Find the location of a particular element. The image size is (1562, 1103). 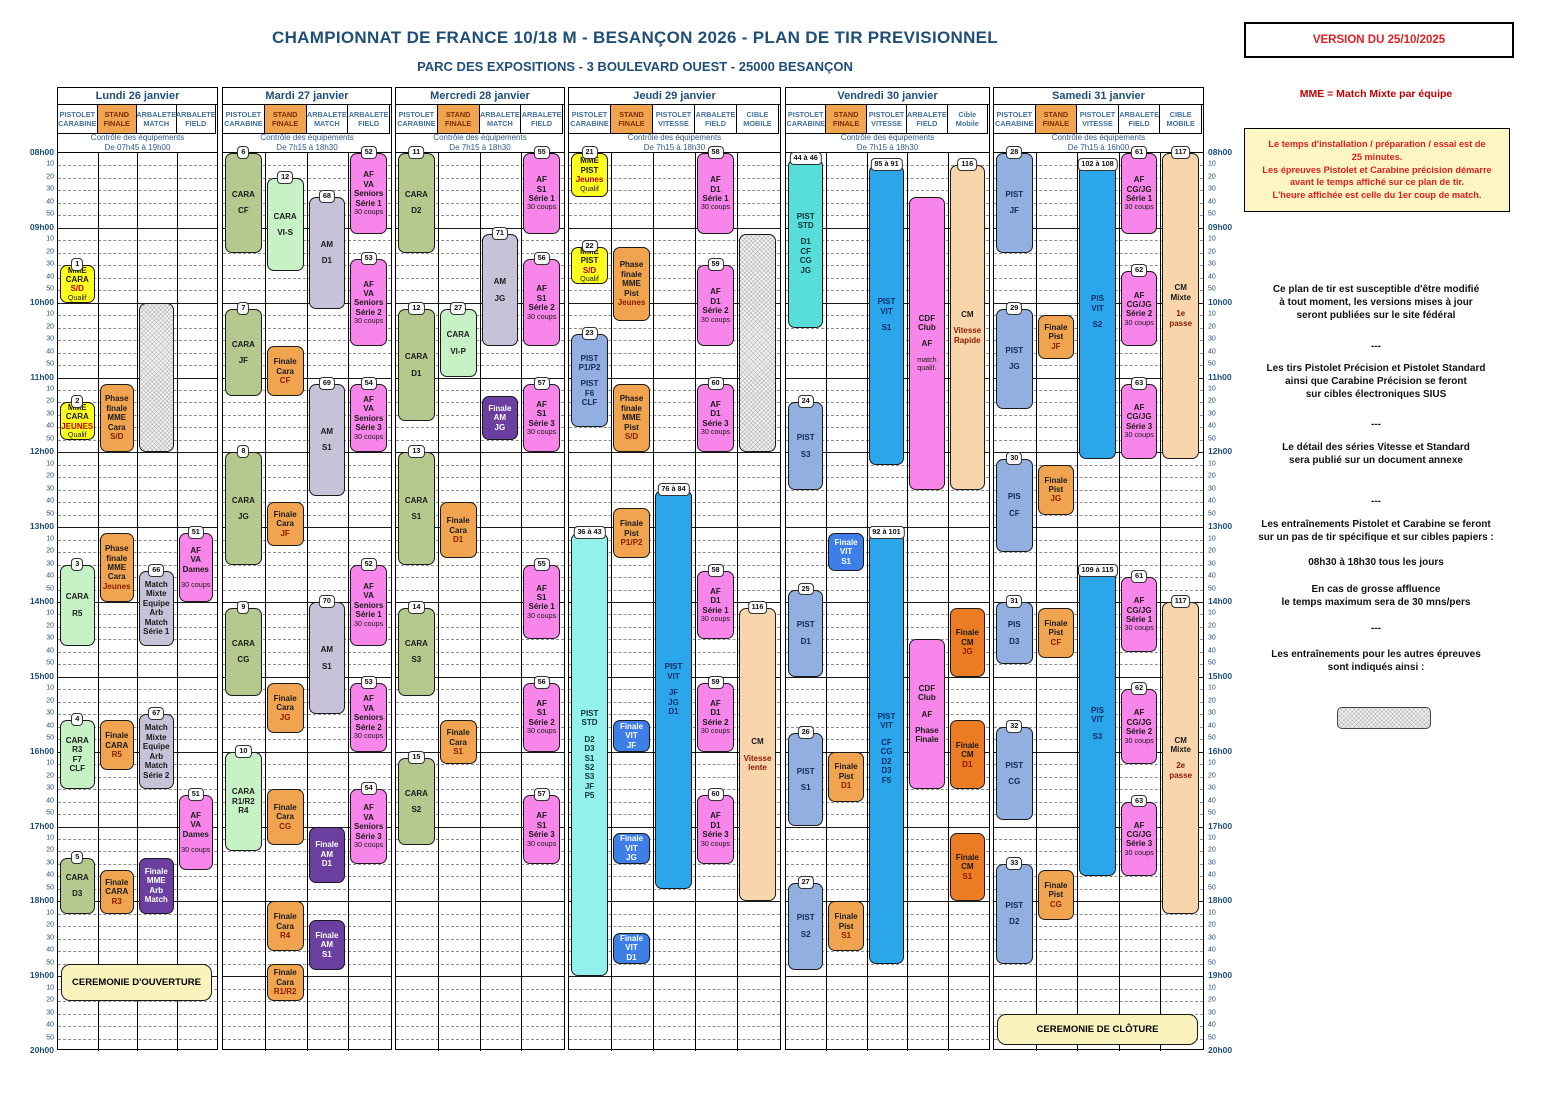

block-label-line: finale is located at coordinates (631, 408).